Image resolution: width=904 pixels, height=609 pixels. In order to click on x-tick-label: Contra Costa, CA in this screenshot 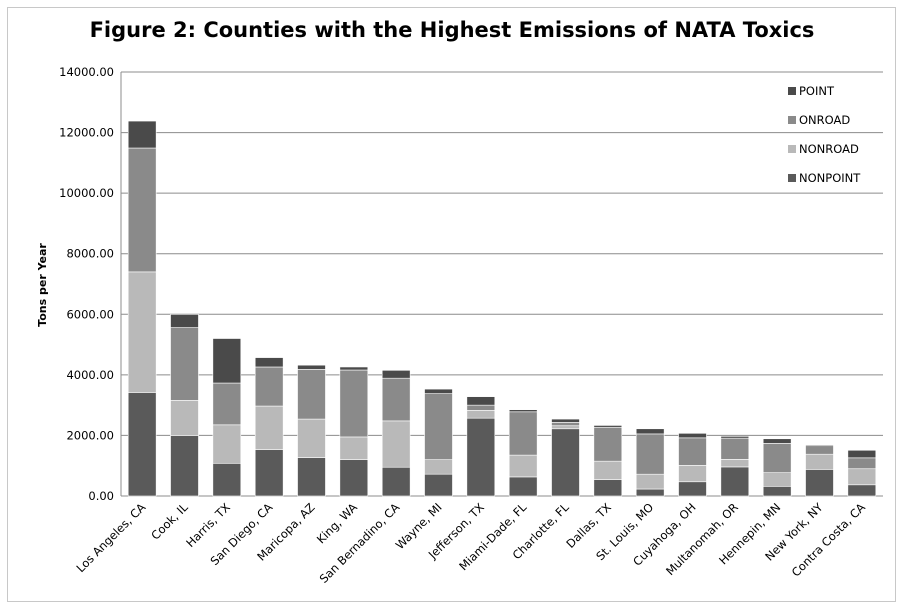, I will do `click(828, 539)`.